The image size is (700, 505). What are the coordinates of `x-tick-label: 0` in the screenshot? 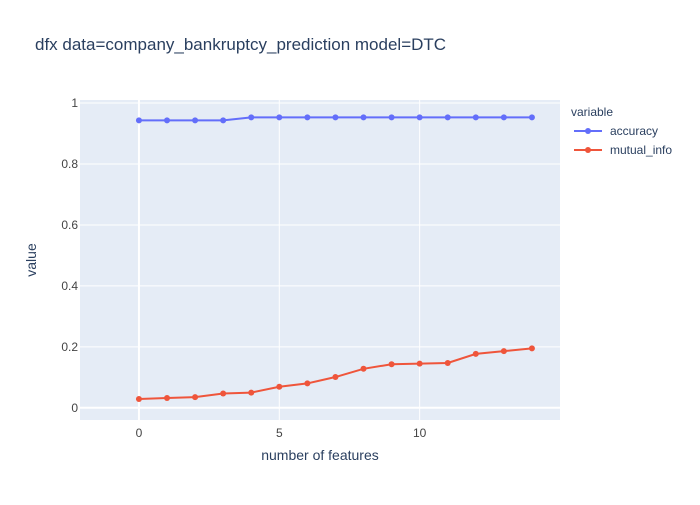 It's located at (139, 433).